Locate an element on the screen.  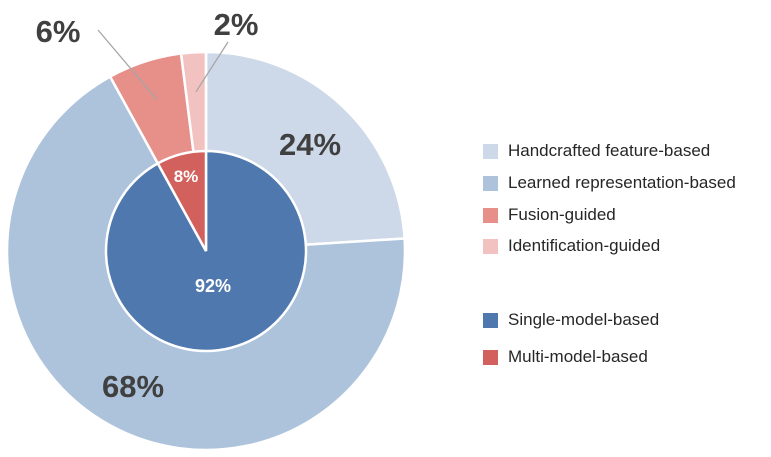
legend-item-fusion: Fusion-guided is located at coordinates (549, 215).